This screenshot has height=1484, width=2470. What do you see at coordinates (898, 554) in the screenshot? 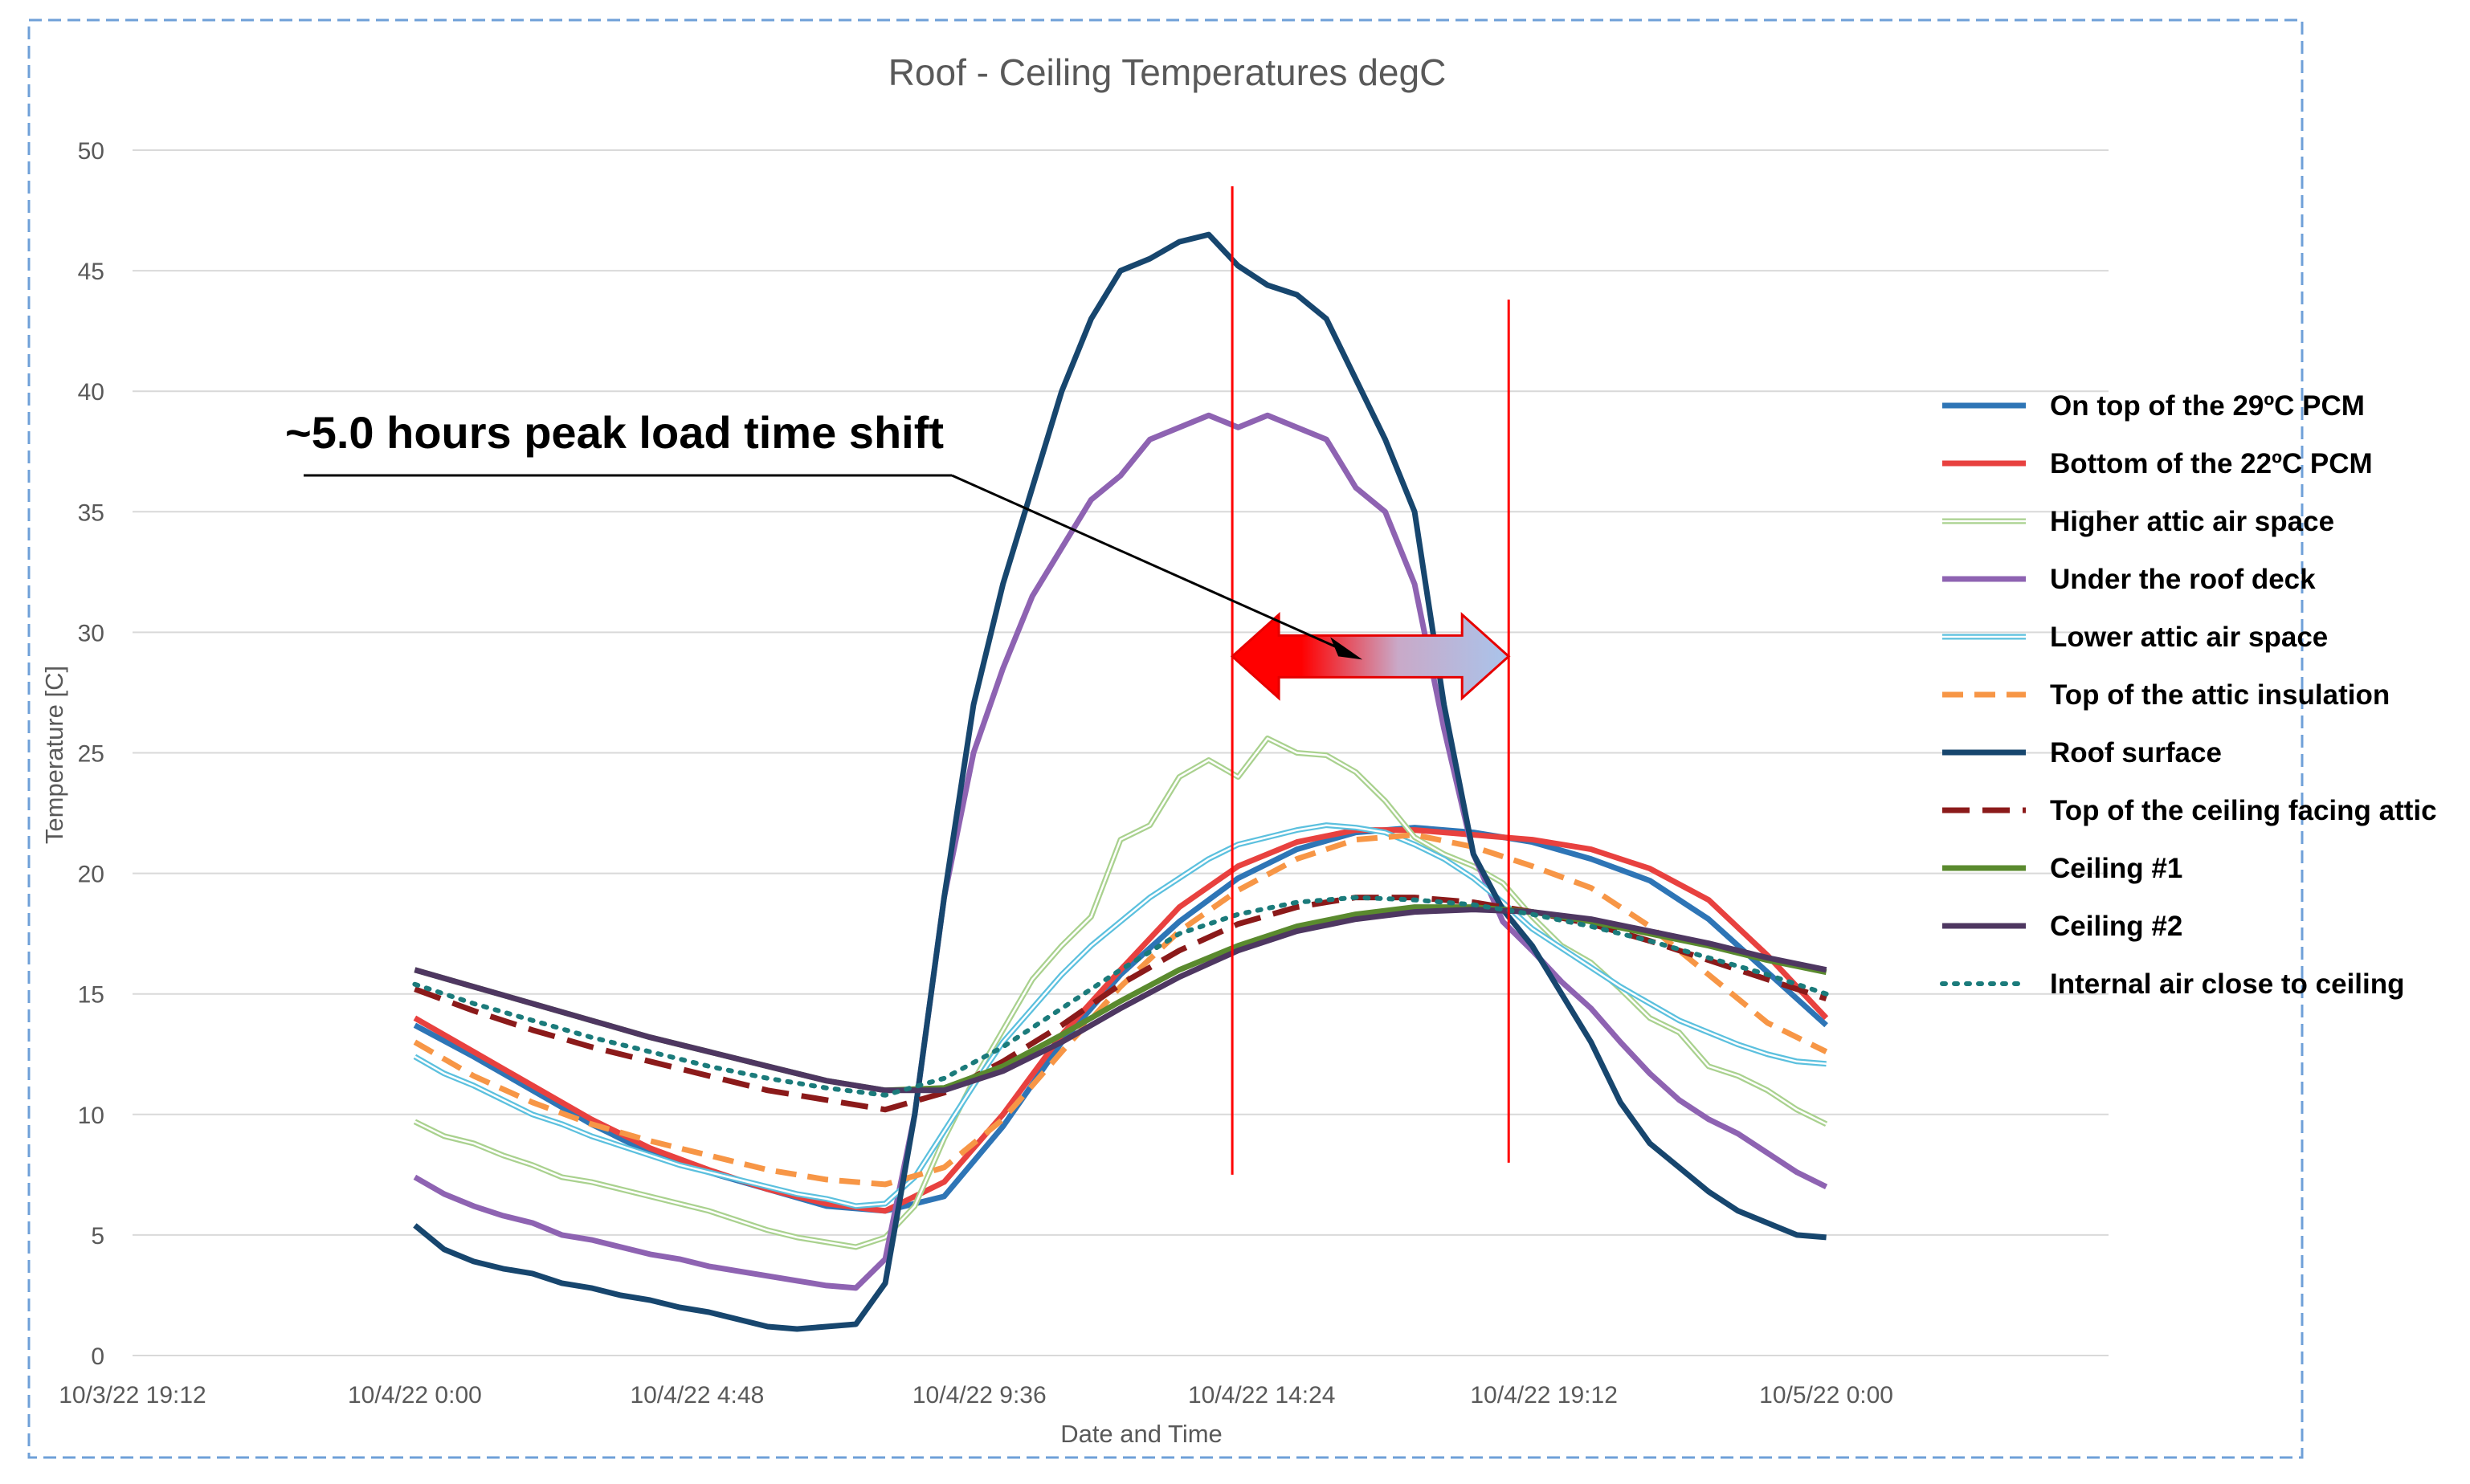
I see `time-shift-annotation: ~5.0 hours peak load time shift` at bounding box center [898, 554].